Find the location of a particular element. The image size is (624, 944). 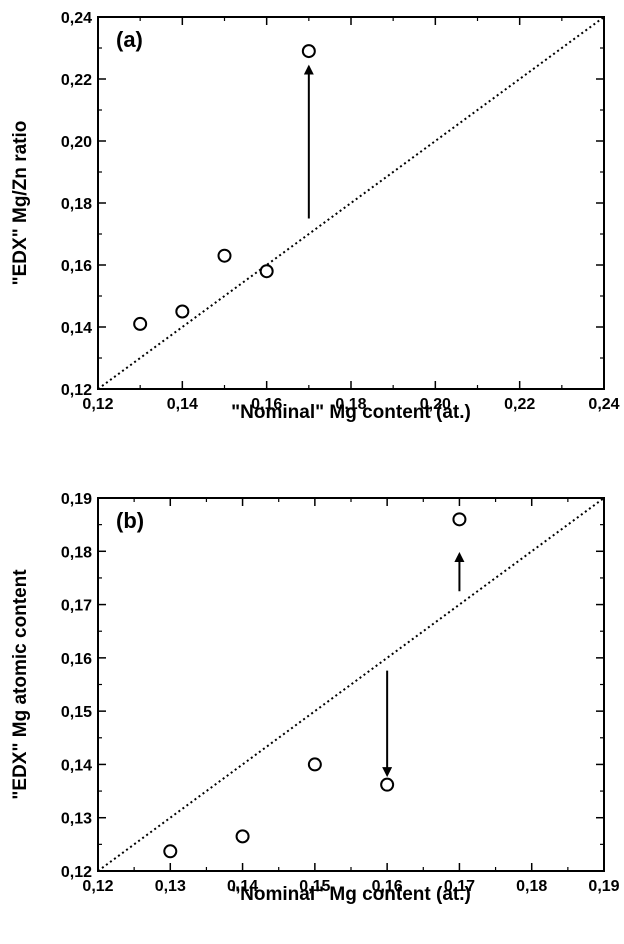

x-tick-label: 0,19 is located at coordinates (603, 886).